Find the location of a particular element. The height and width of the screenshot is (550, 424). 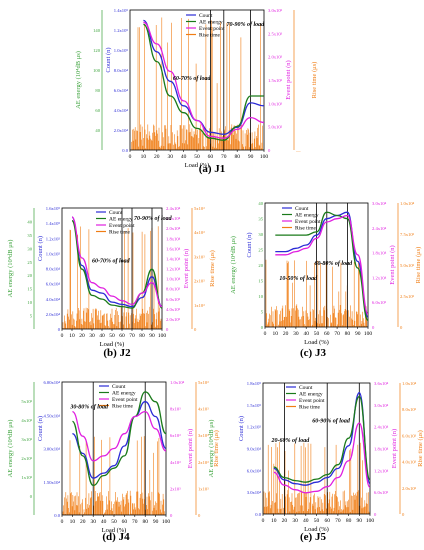

ae-tick-label: 4x10³ is located at coordinates (26, 420).